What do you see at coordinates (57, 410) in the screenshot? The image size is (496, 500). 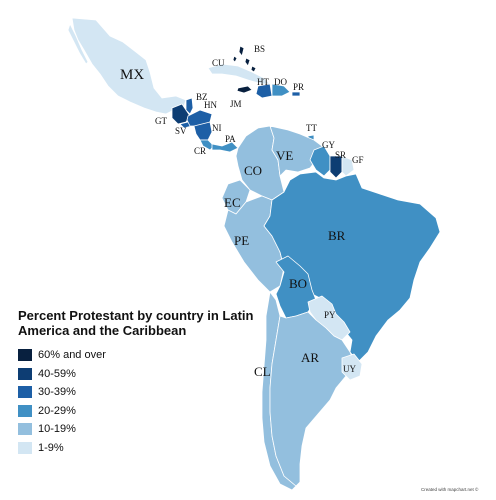 I see `legend-label: 20-29%` at bounding box center [57, 410].